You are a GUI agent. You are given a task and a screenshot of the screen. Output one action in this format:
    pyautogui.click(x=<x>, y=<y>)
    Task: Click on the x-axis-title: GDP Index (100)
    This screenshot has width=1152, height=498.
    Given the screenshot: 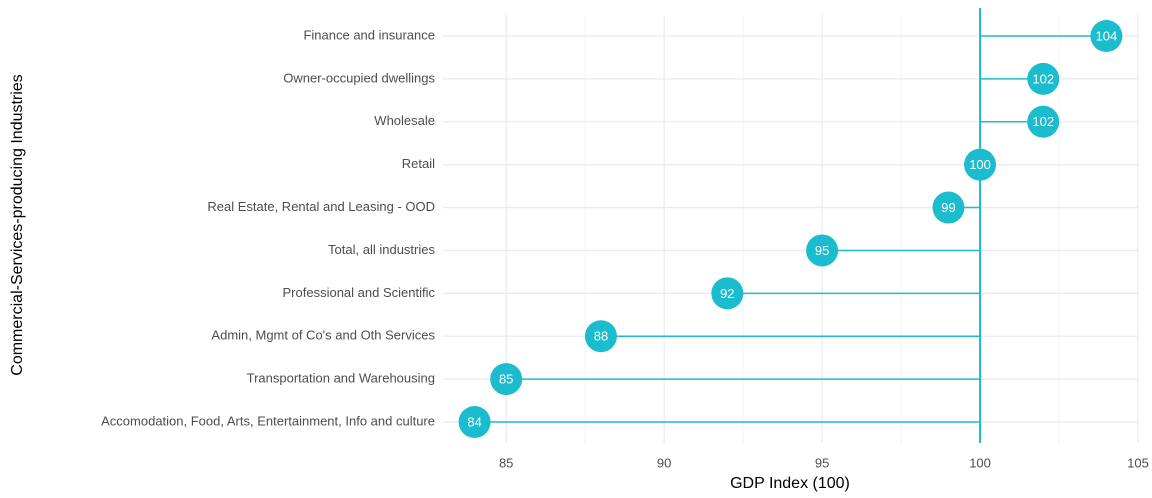 What is the action you would take?
    pyautogui.click(x=790, y=483)
    